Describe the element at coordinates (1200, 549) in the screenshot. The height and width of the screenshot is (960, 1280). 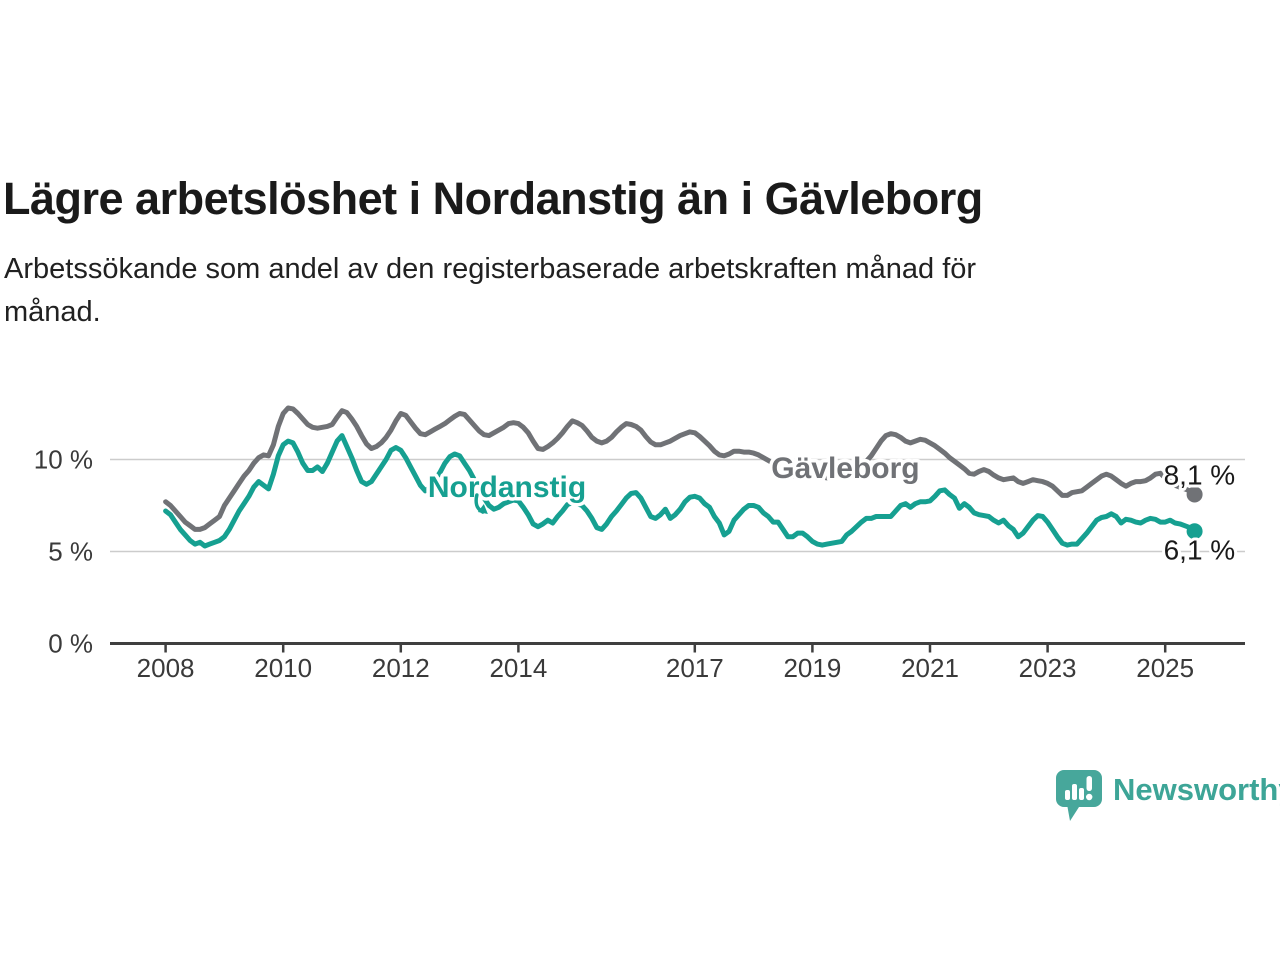
I see `end-value-label-nordanstig: 6,1 %` at that location.